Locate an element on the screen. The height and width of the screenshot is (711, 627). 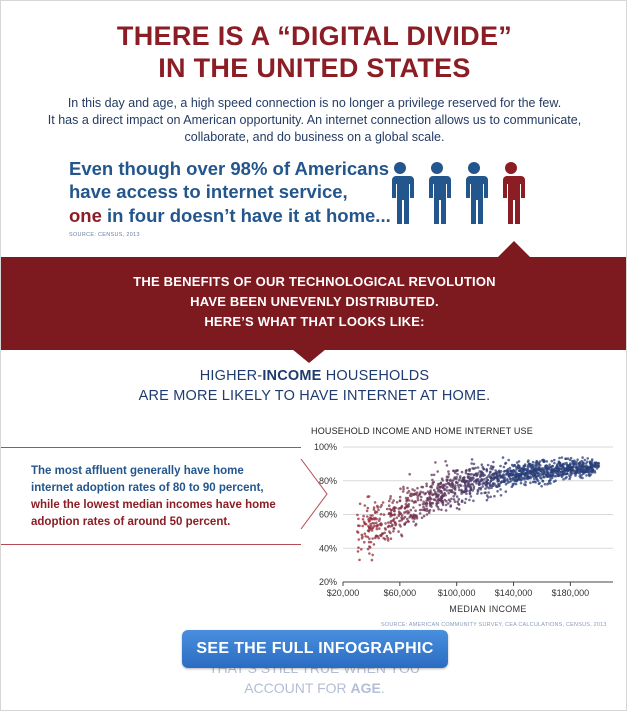
y-tick-label: 40% is located at coordinates (328, 548).